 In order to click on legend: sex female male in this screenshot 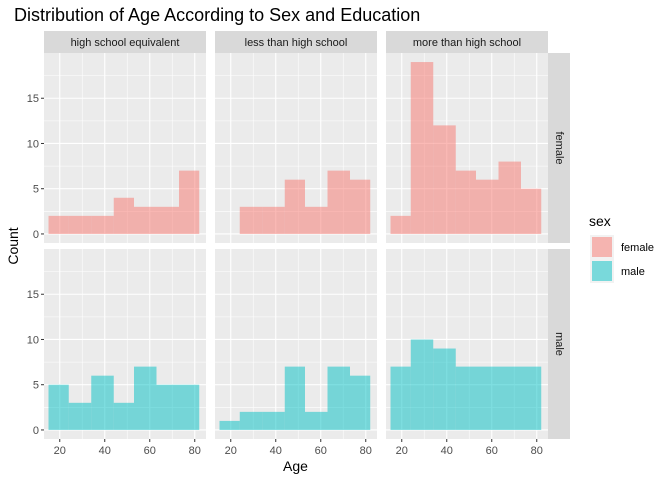, I will do `click(621, 248)`.